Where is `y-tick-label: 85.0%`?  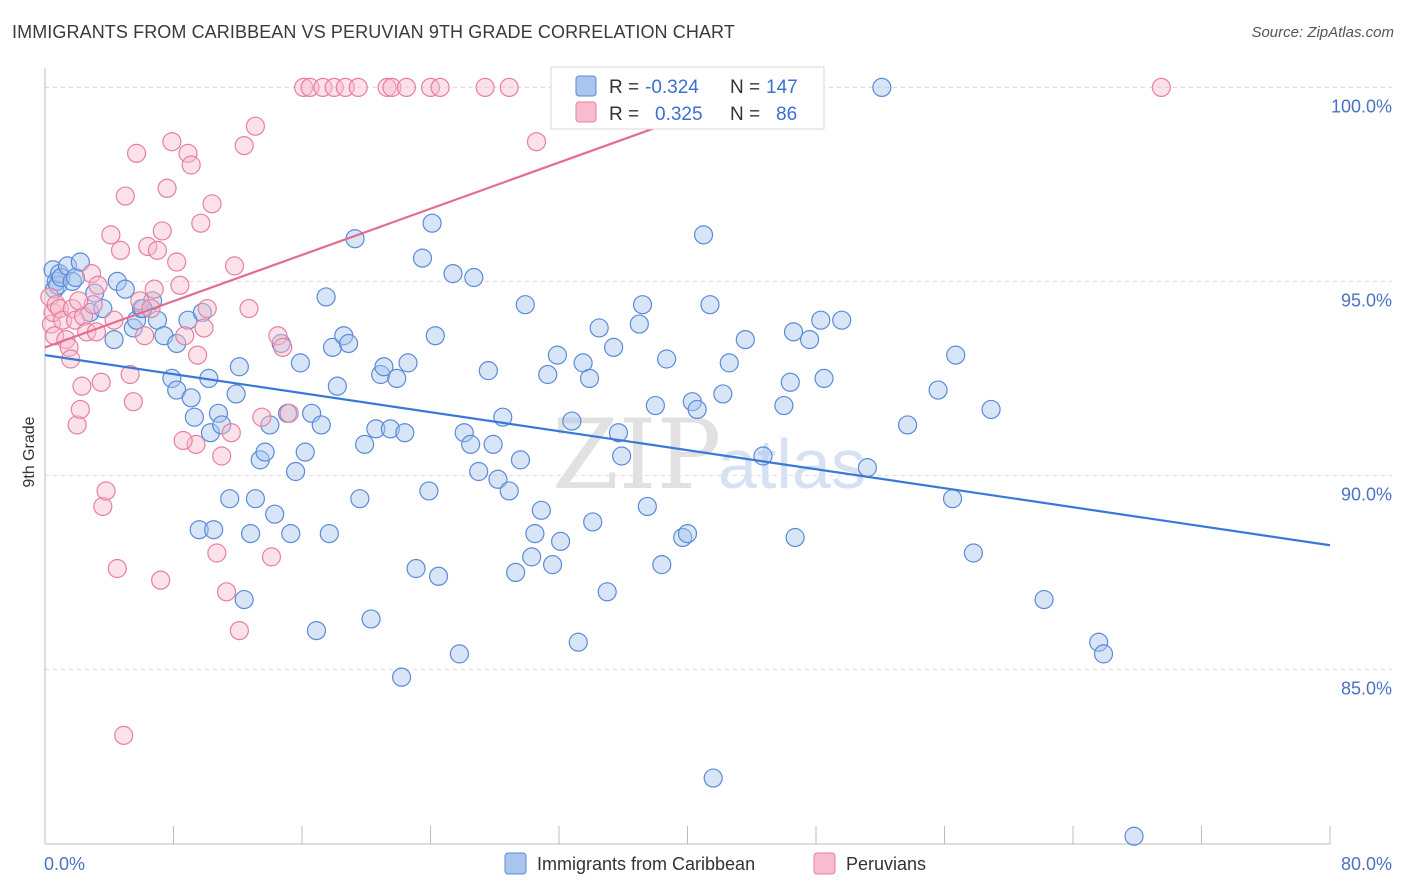 y-tick-label: 85.0% is located at coordinates (1366, 688).